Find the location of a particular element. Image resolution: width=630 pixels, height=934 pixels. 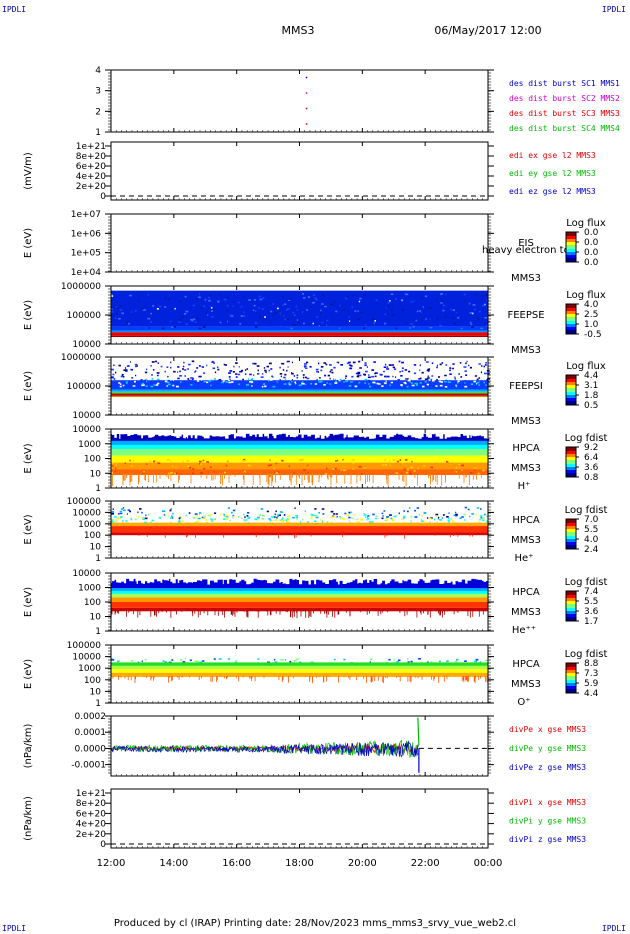

colorbar-tick-label: 0.8 is located at coordinates (591, 478).